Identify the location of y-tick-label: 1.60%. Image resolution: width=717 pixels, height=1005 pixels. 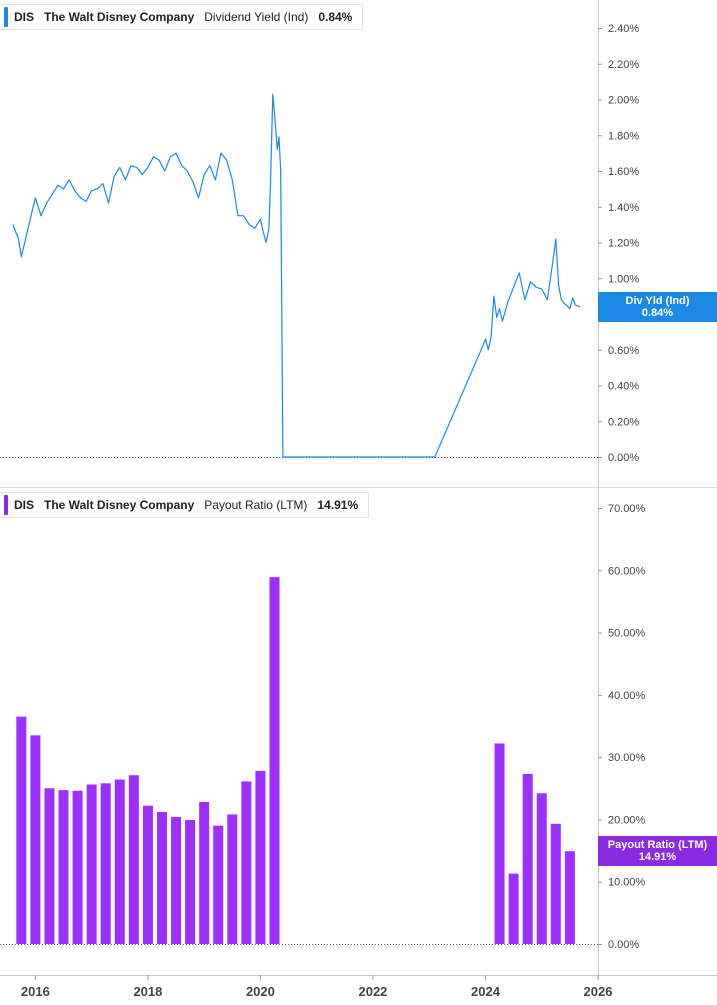
(623, 172).